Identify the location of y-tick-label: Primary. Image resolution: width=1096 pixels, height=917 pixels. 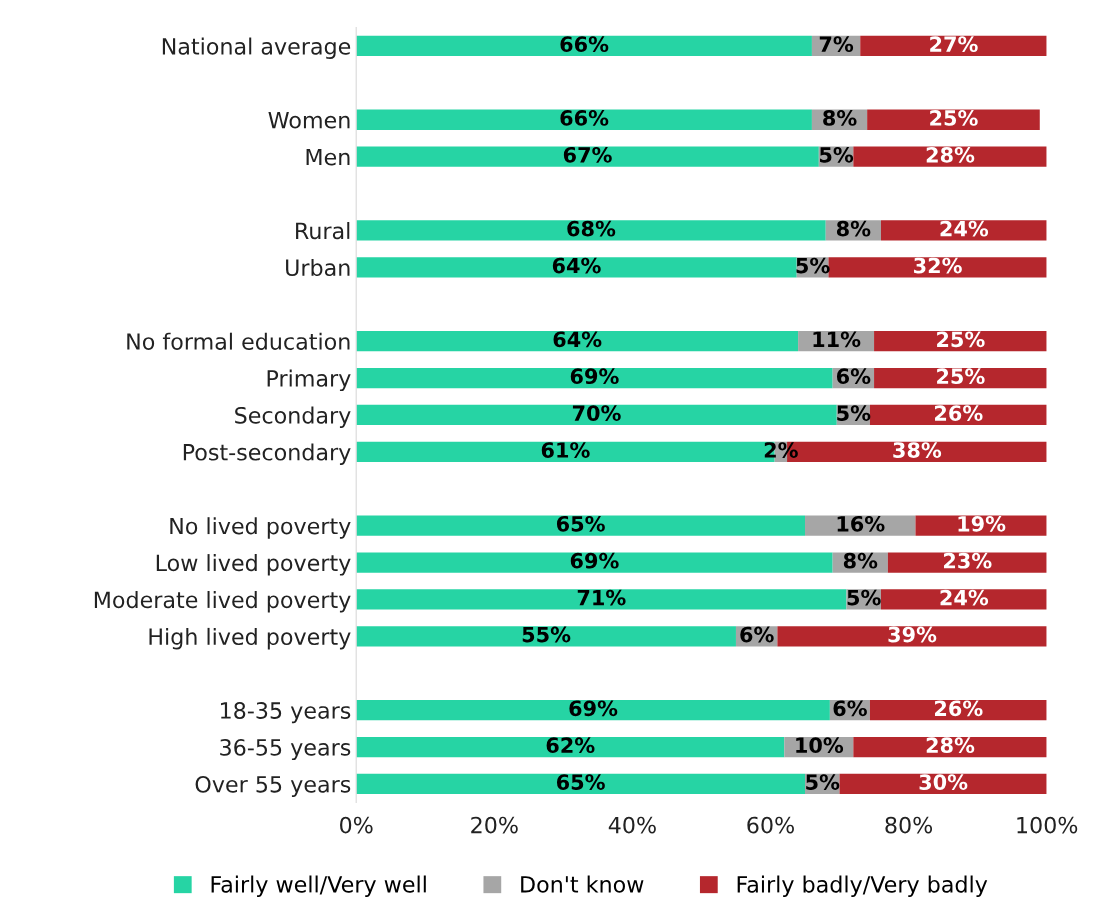
(309, 380).